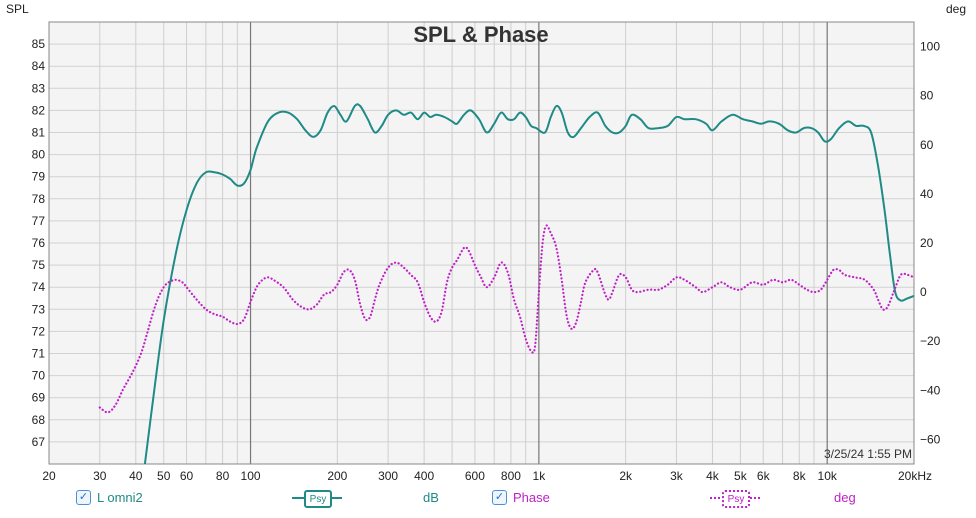 The image size is (976, 518). I want to click on x-tick-label: 20, so click(49, 476).